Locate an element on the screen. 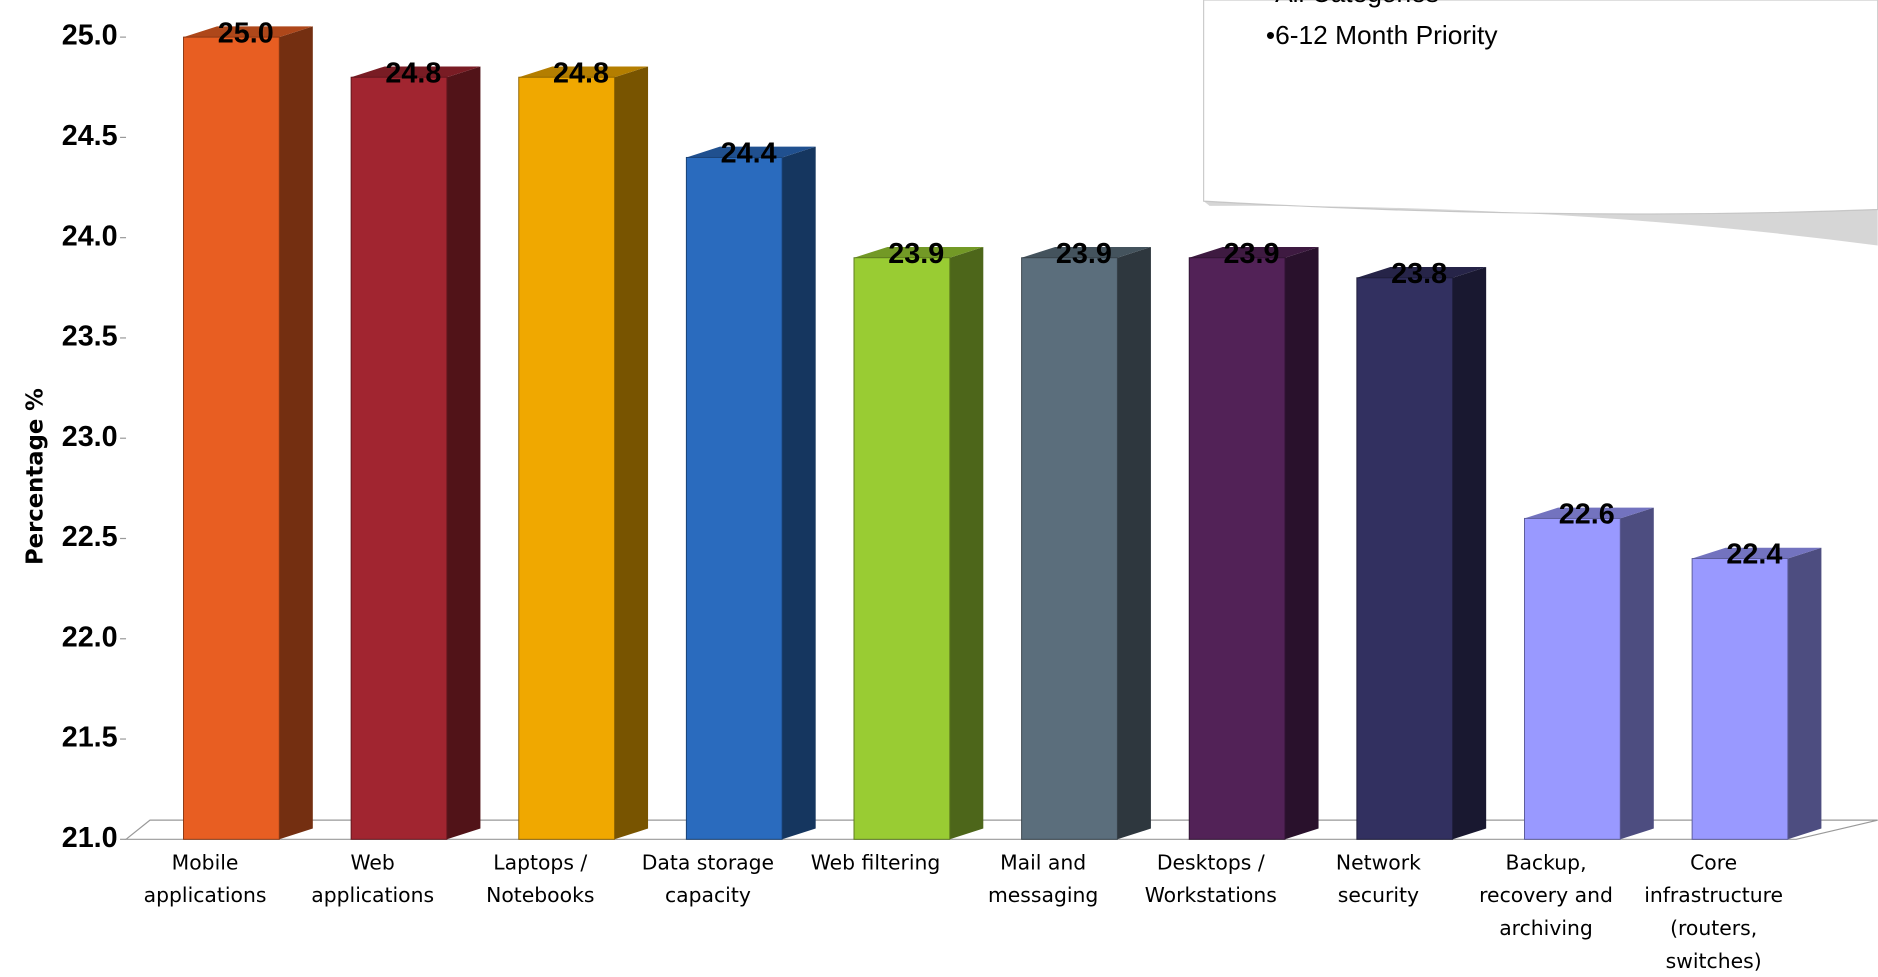  x-tick-label: Data storage is located at coordinates (708, 862).